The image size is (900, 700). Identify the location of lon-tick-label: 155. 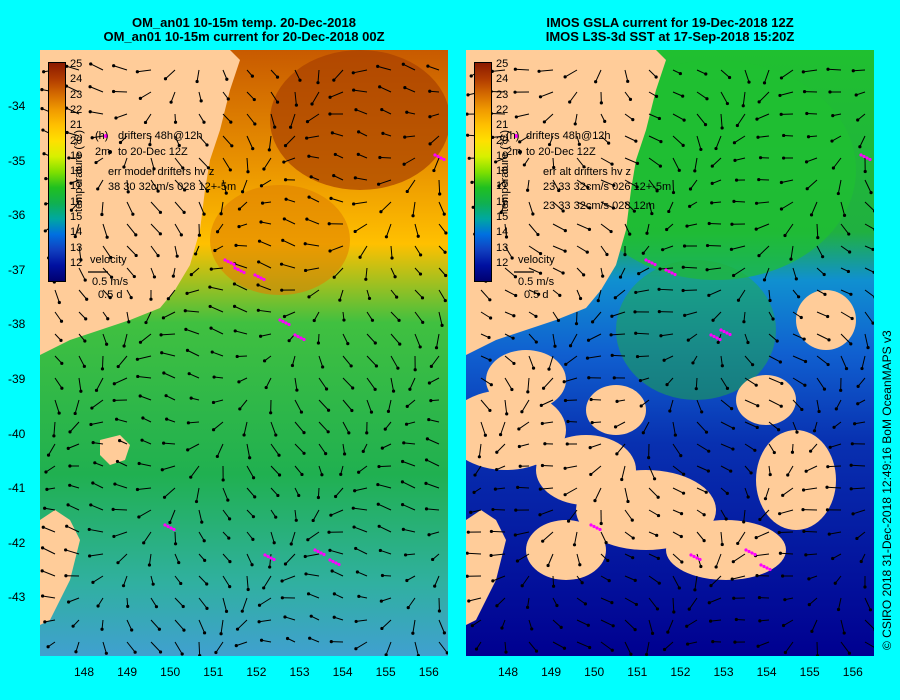
(809, 672).